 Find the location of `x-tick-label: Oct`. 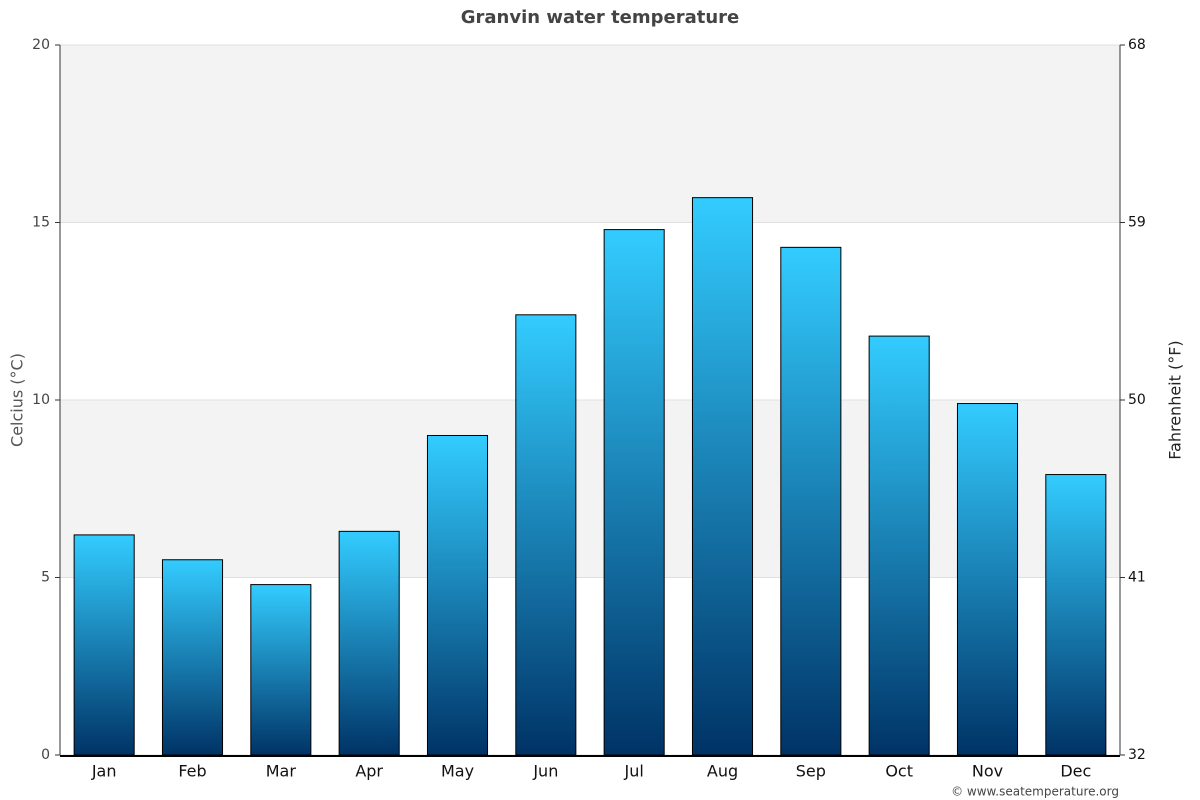

x-tick-label: Oct is located at coordinates (899, 771).